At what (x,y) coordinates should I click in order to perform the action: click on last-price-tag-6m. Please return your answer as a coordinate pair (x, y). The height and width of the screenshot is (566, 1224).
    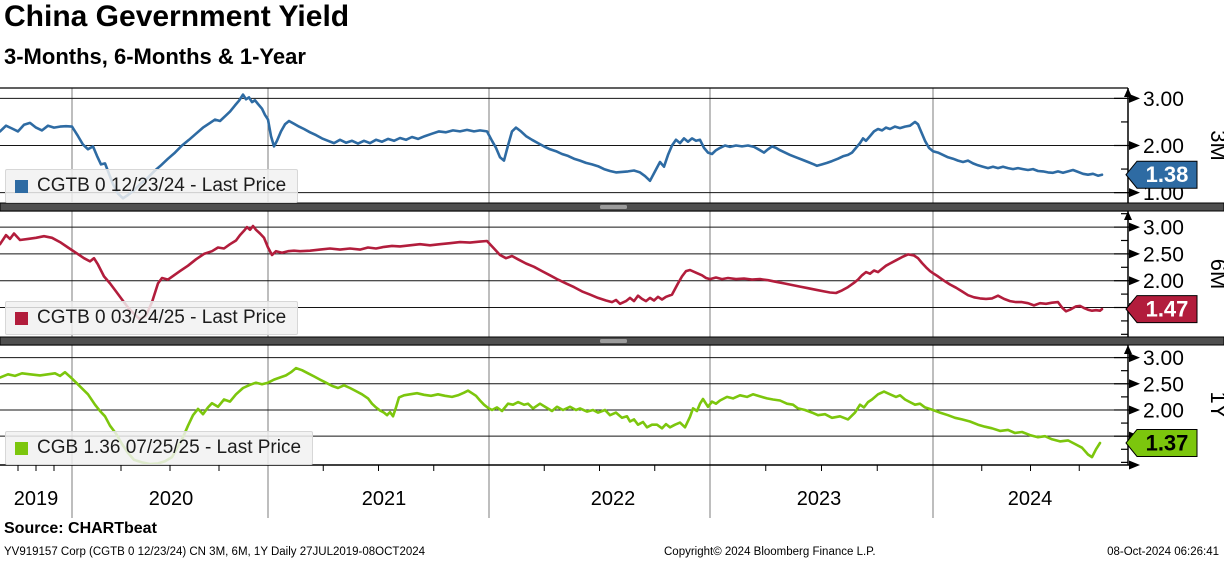
    Looking at the image, I should click on (1161, 309).